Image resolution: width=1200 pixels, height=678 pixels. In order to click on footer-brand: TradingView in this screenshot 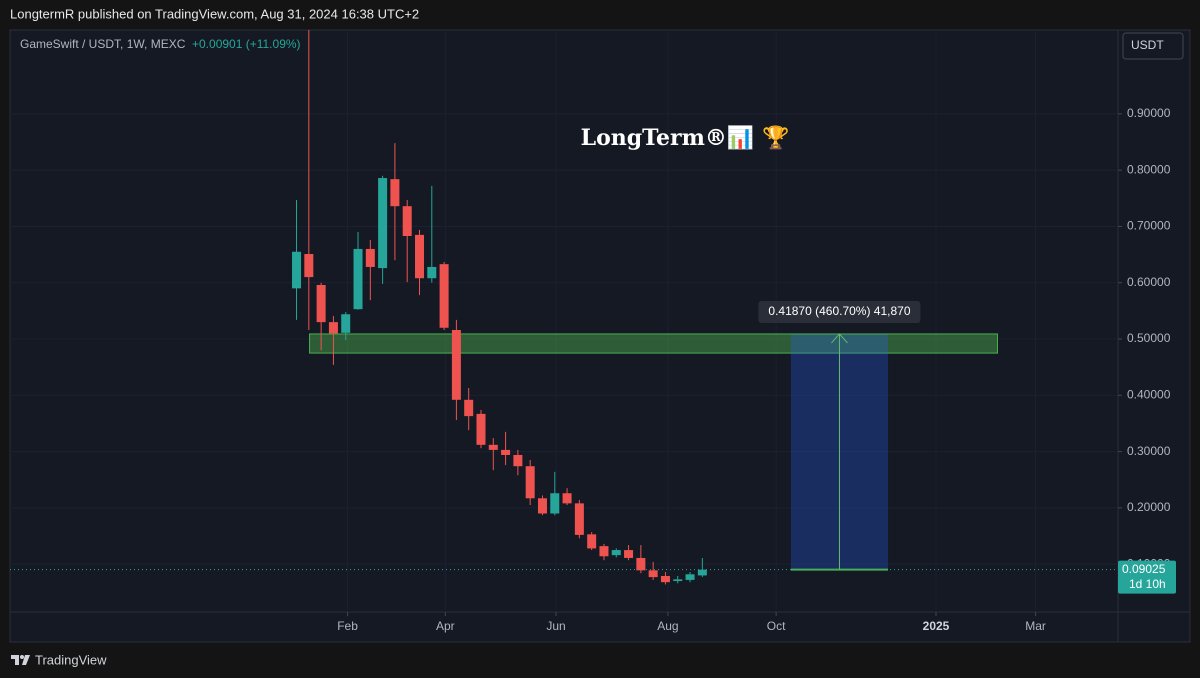, I will do `click(71, 659)`.